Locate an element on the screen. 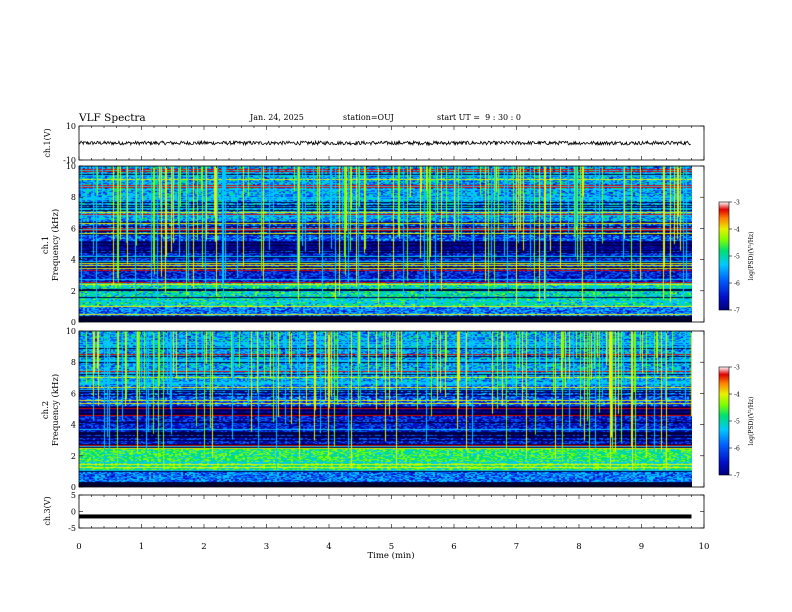  x-tick-label: 3 is located at coordinates (266, 547).